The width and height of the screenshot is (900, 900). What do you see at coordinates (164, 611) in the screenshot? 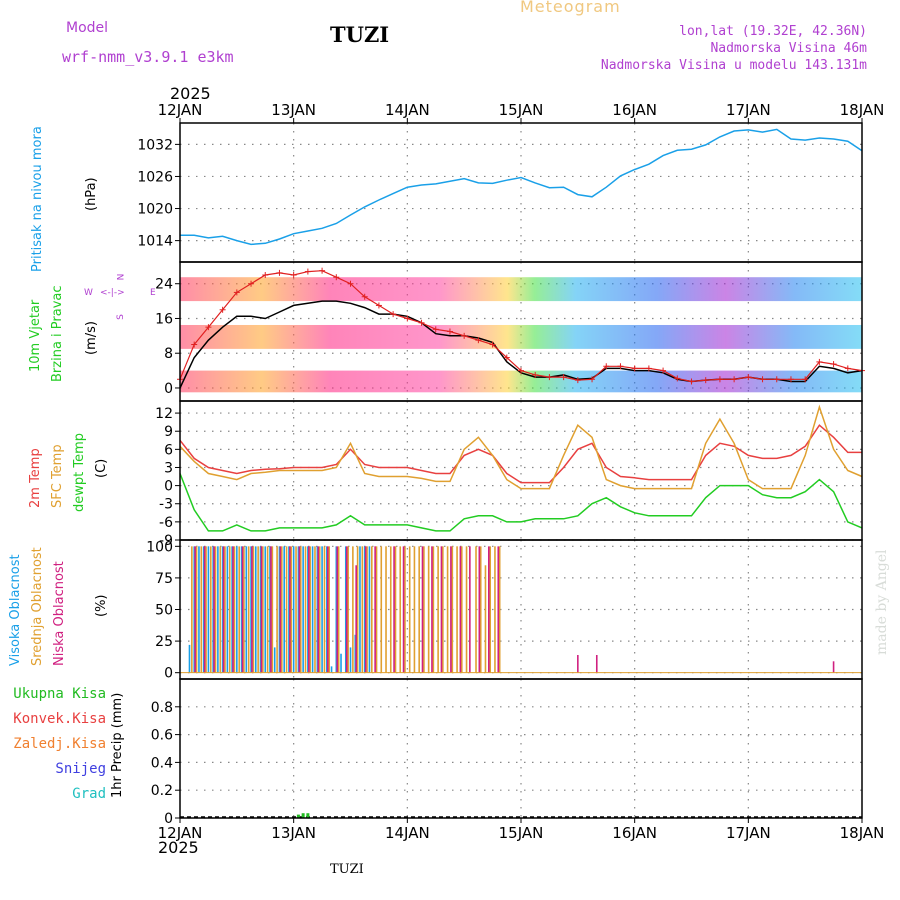
I see `y-tick-label: 50` at bounding box center [164, 611].